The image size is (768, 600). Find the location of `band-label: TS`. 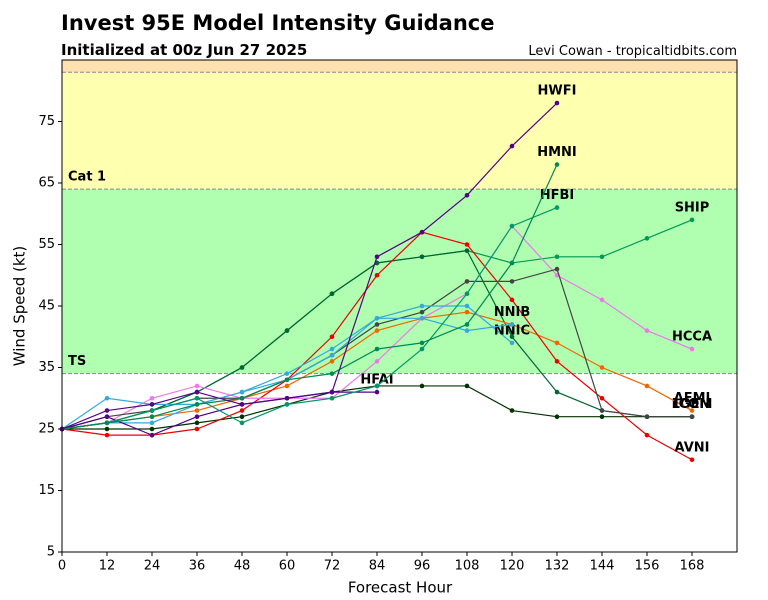

band-label: TS is located at coordinates (77, 361).